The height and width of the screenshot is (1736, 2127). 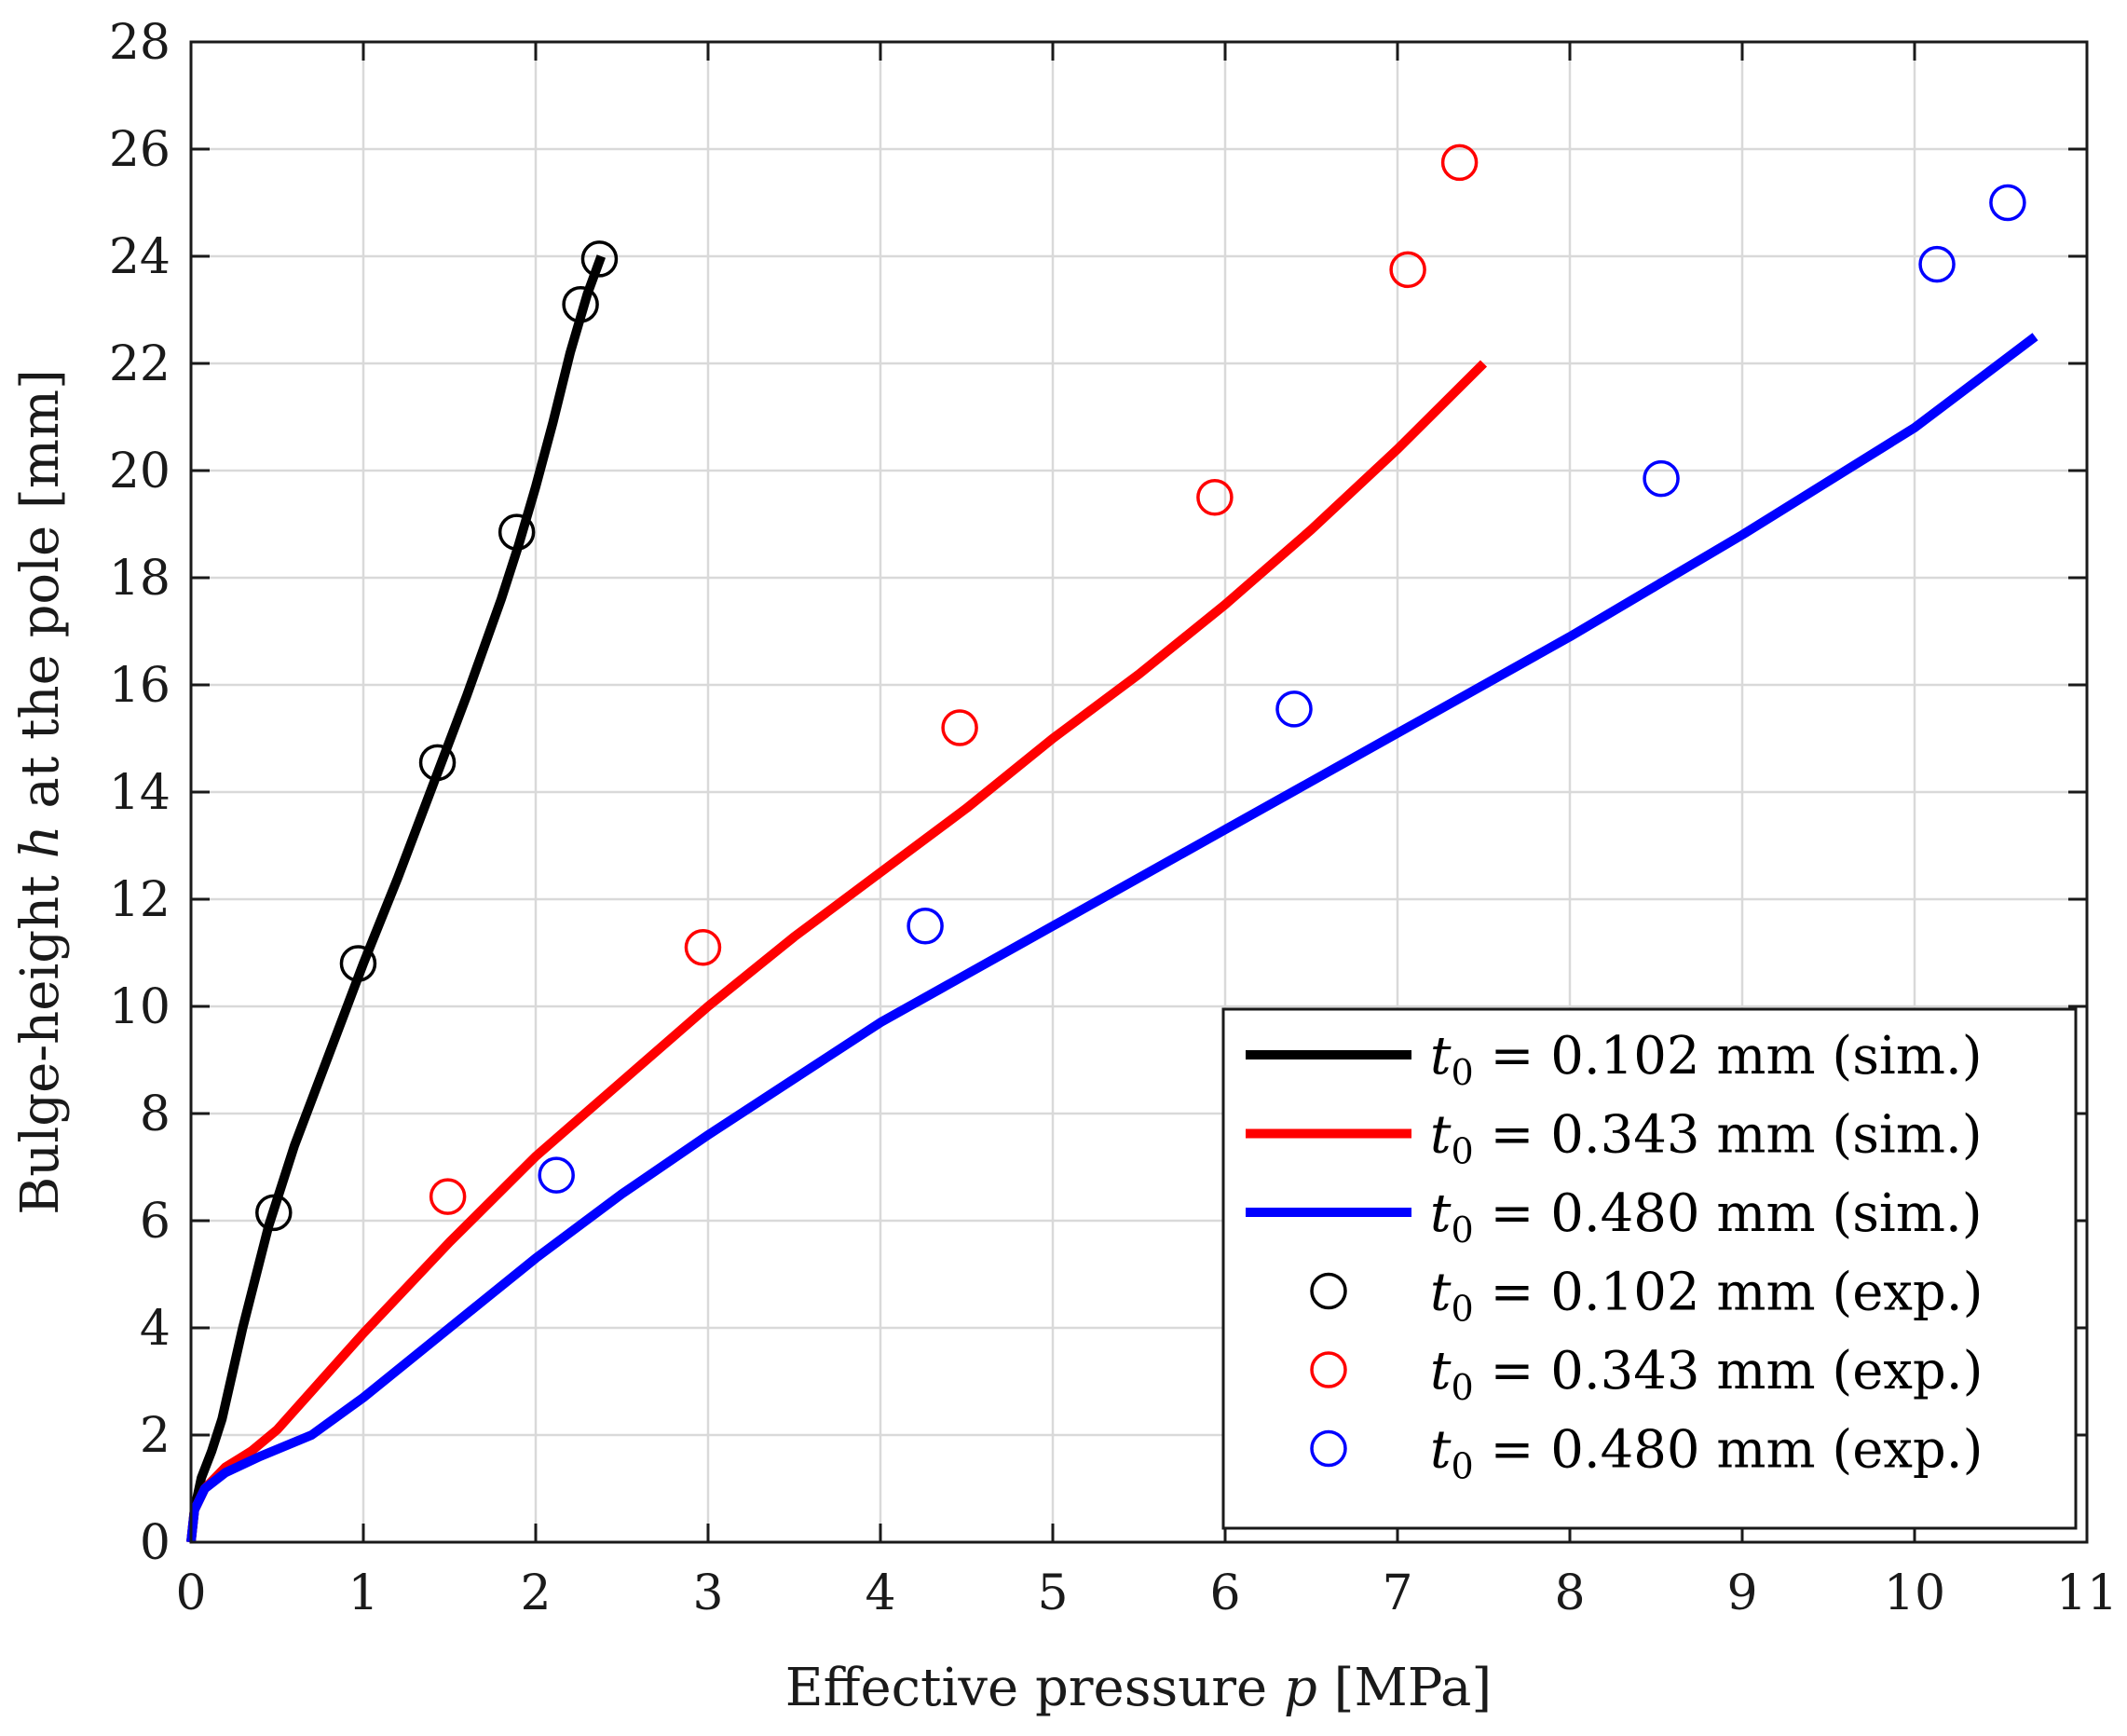 What do you see at coordinates (1729, 1135) in the screenshot?
I see `legend-label-text: = 0.343 mm (sim.)` at bounding box center [1729, 1135].